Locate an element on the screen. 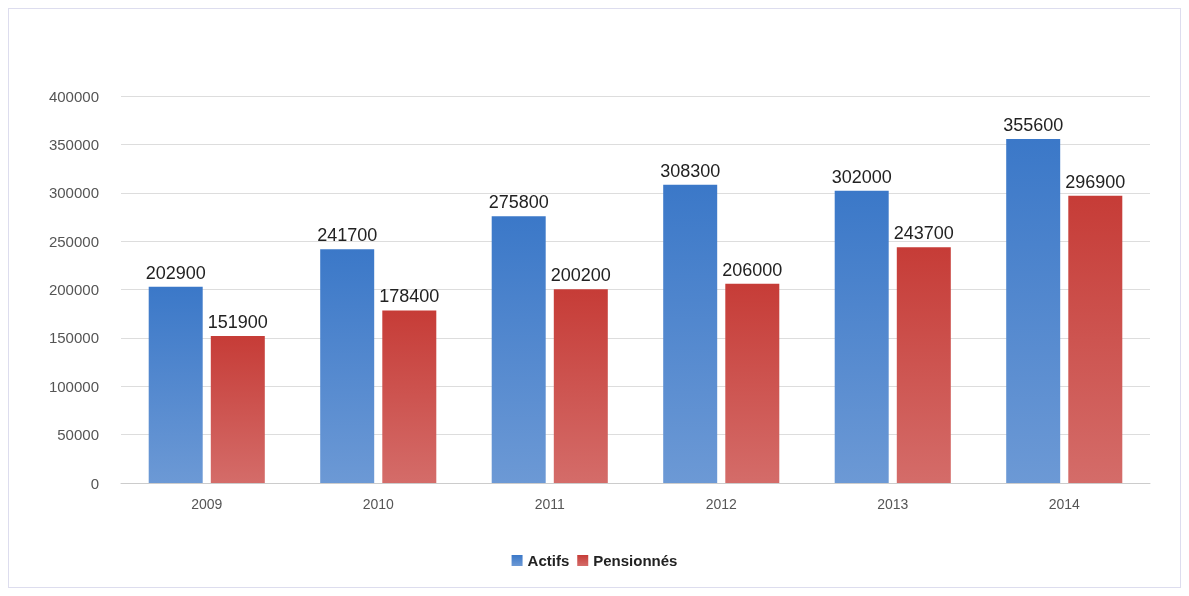 The image size is (1189, 596). x-tick-label: 2009 is located at coordinates (207, 504).